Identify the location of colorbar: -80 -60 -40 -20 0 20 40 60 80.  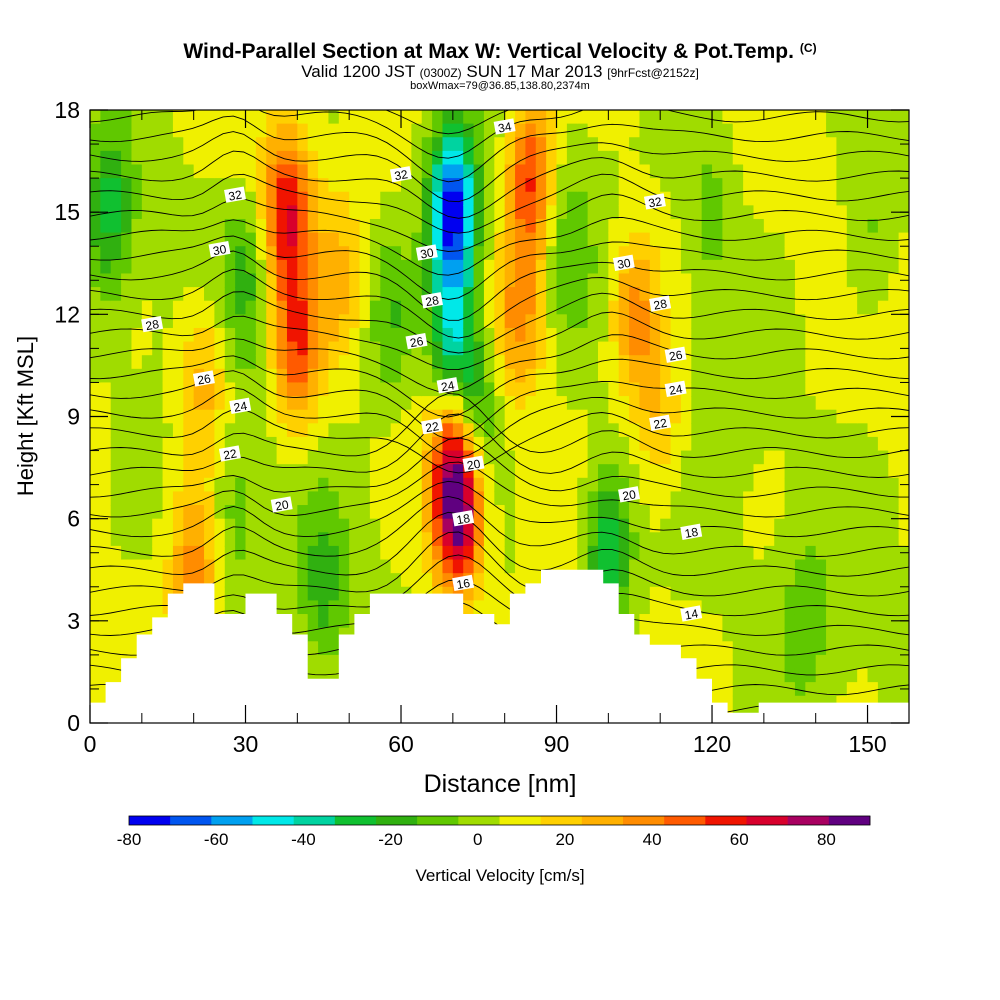
(494, 832).